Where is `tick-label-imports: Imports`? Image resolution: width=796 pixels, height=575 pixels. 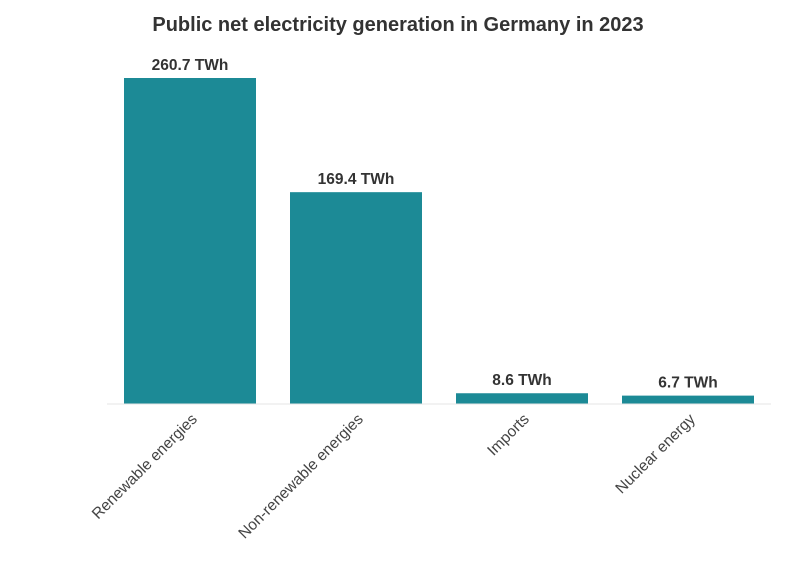 tick-label-imports: Imports is located at coordinates (508, 435).